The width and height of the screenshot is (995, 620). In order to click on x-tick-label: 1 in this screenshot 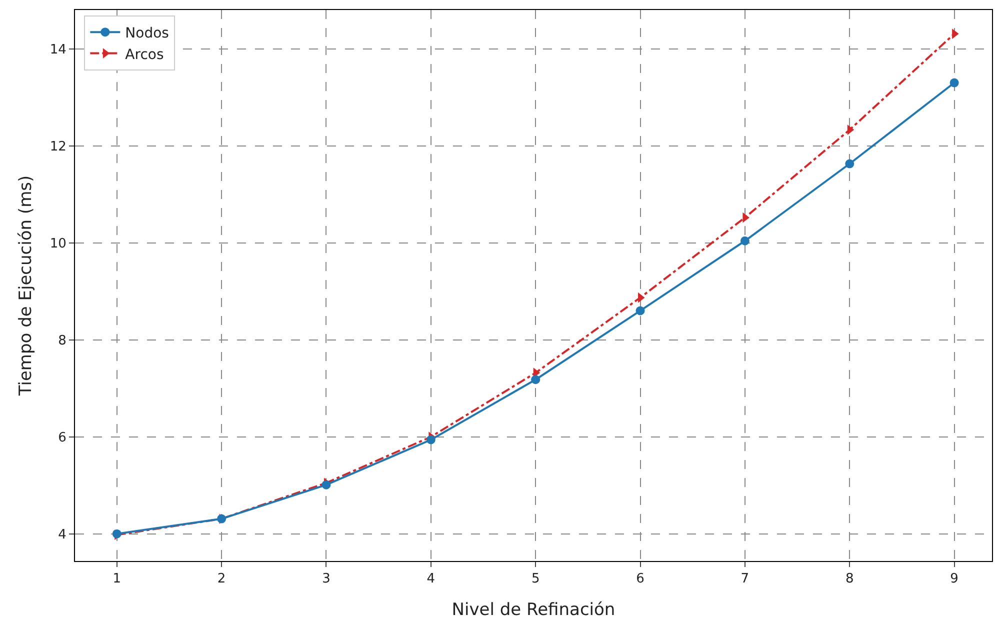, I will do `click(117, 579)`.